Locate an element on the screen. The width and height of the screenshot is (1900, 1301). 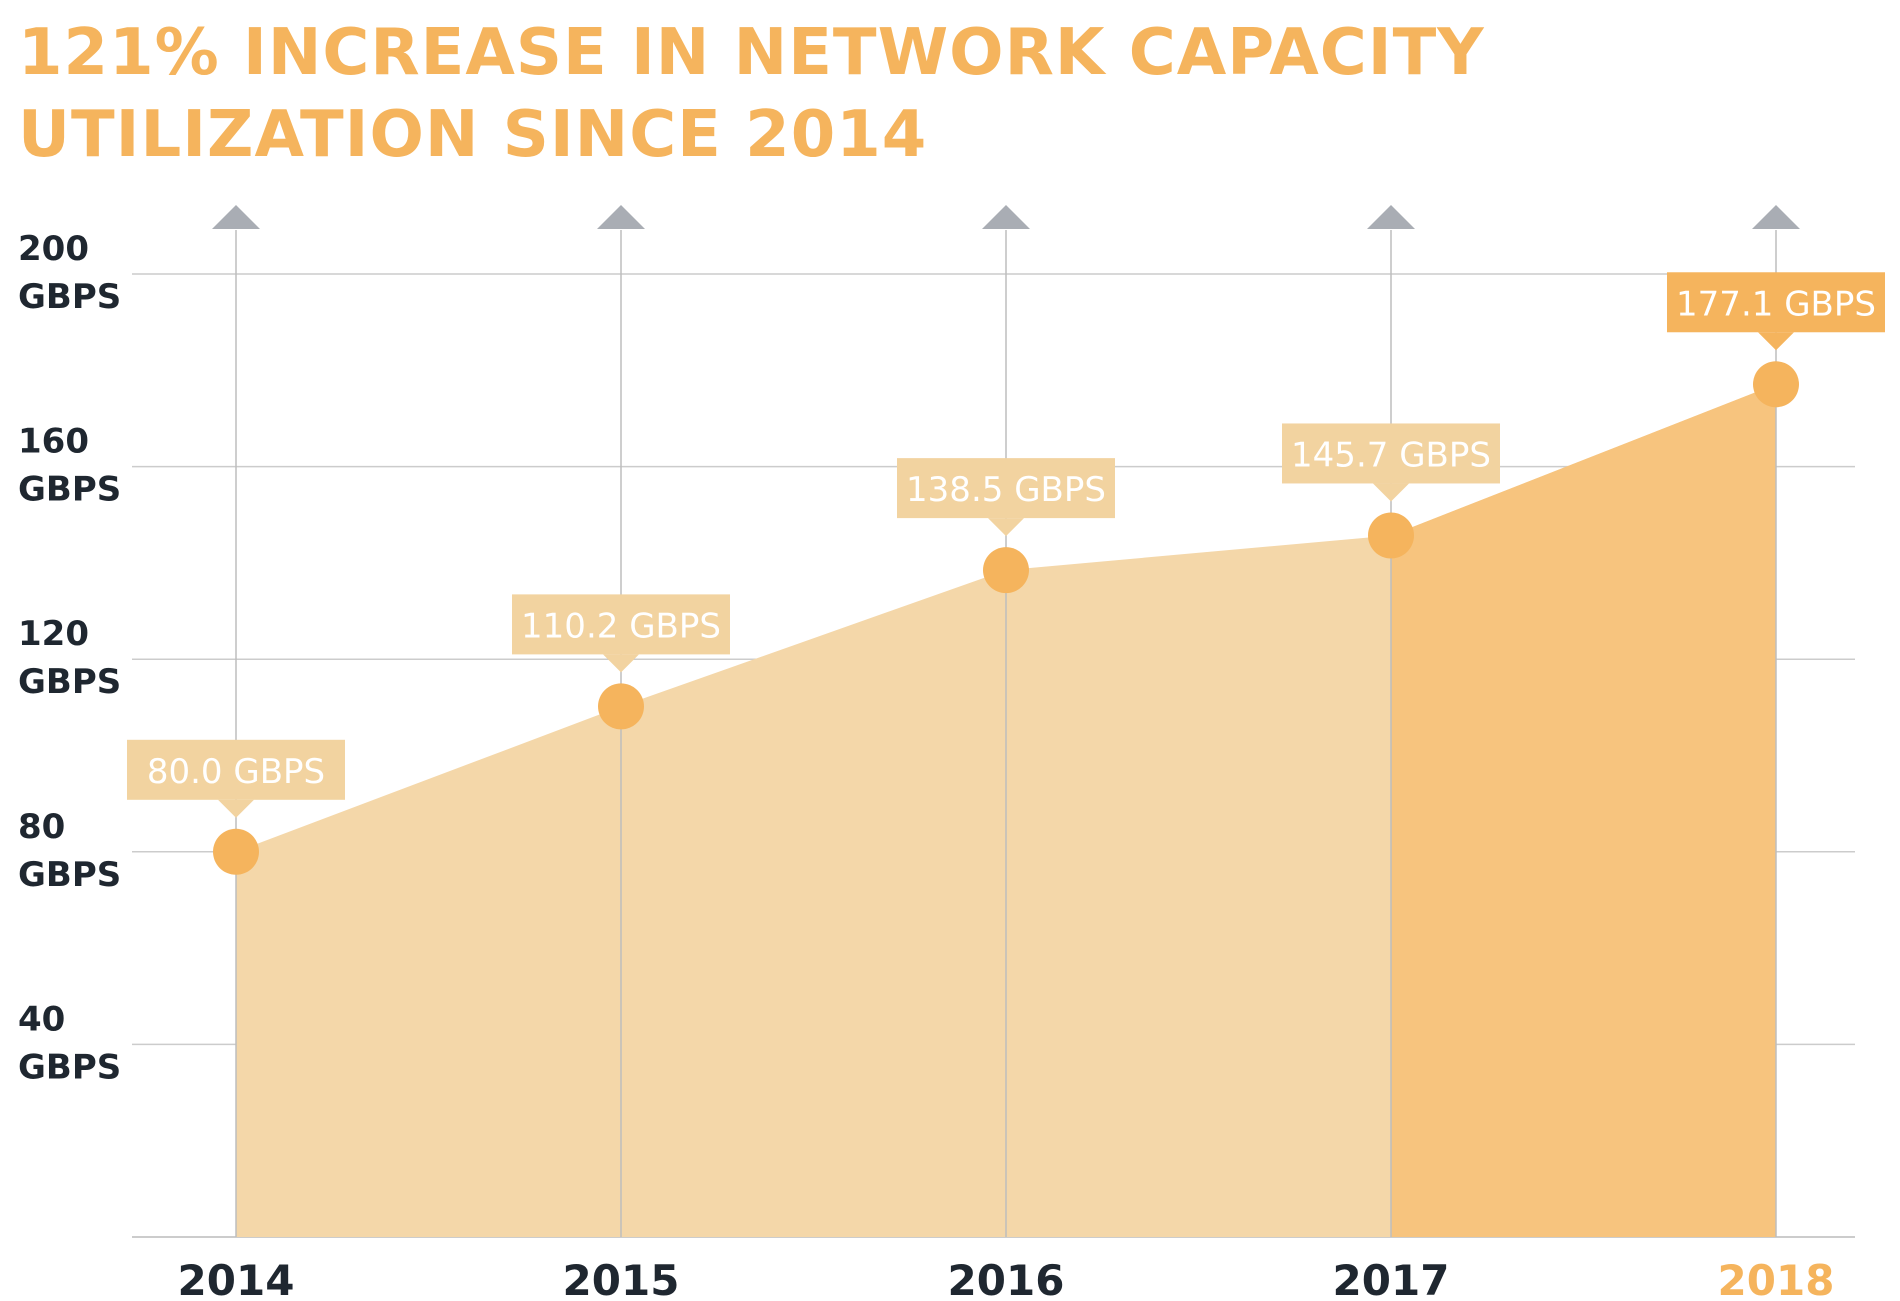
chart-title-line-2: UTILIZATION SINCE 2014 is located at coordinates (473, 135).